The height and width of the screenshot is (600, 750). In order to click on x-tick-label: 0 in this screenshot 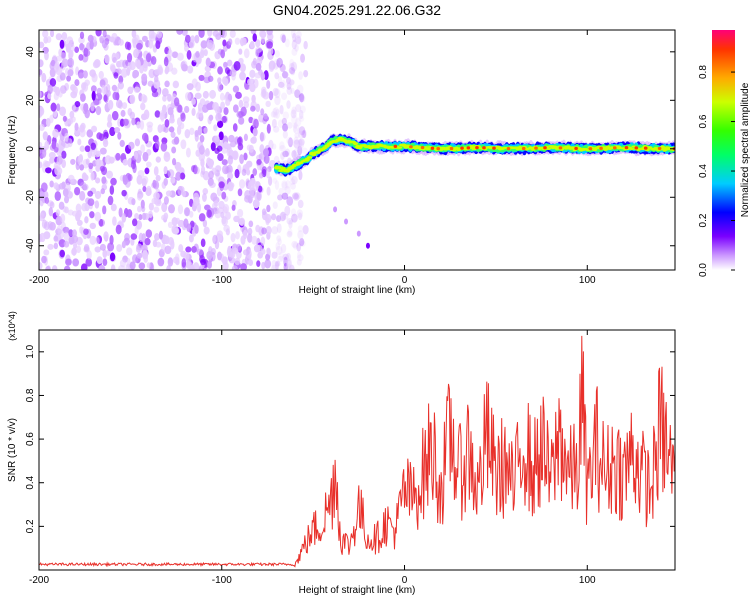, I will do `click(405, 580)`.